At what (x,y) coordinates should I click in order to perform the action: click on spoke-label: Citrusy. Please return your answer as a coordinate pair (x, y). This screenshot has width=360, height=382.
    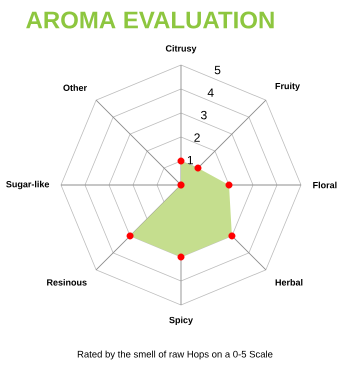
    Looking at the image, I should click on (181, 49).